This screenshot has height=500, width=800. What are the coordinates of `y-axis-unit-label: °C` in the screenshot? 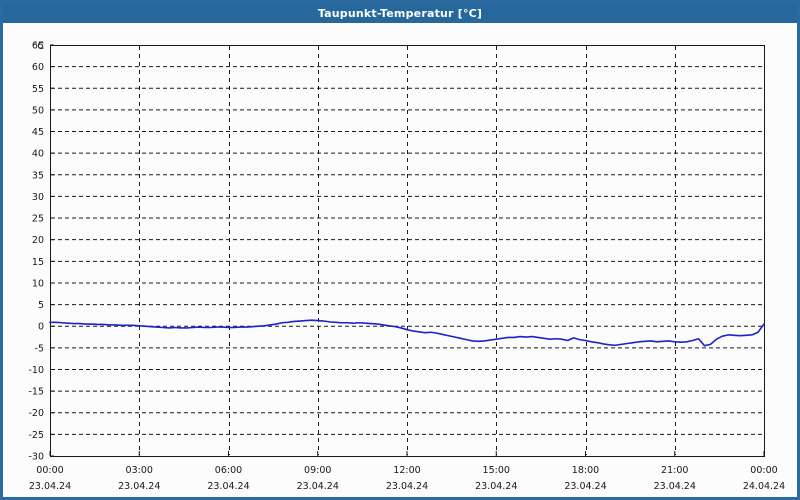 It's located at (39, 46).